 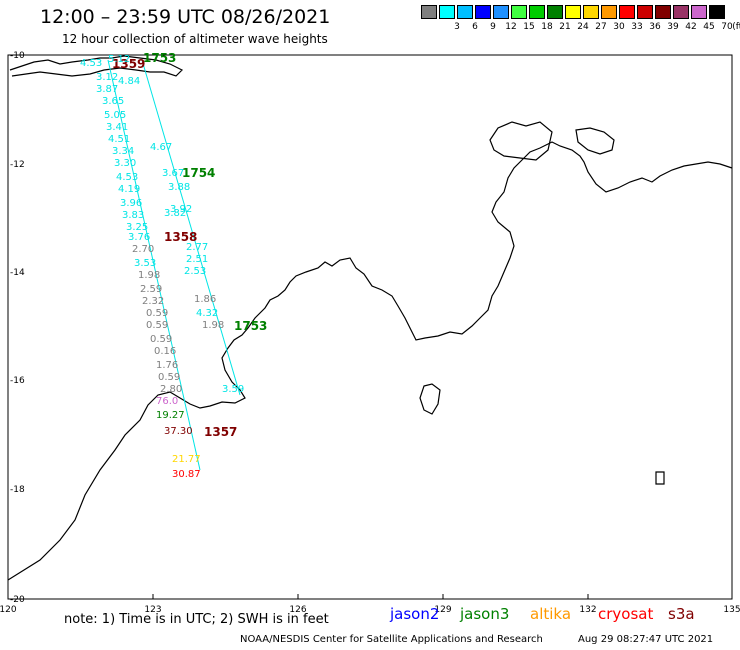 I want to click on wave-height-value: 3.25, so click(x=137, y=227).